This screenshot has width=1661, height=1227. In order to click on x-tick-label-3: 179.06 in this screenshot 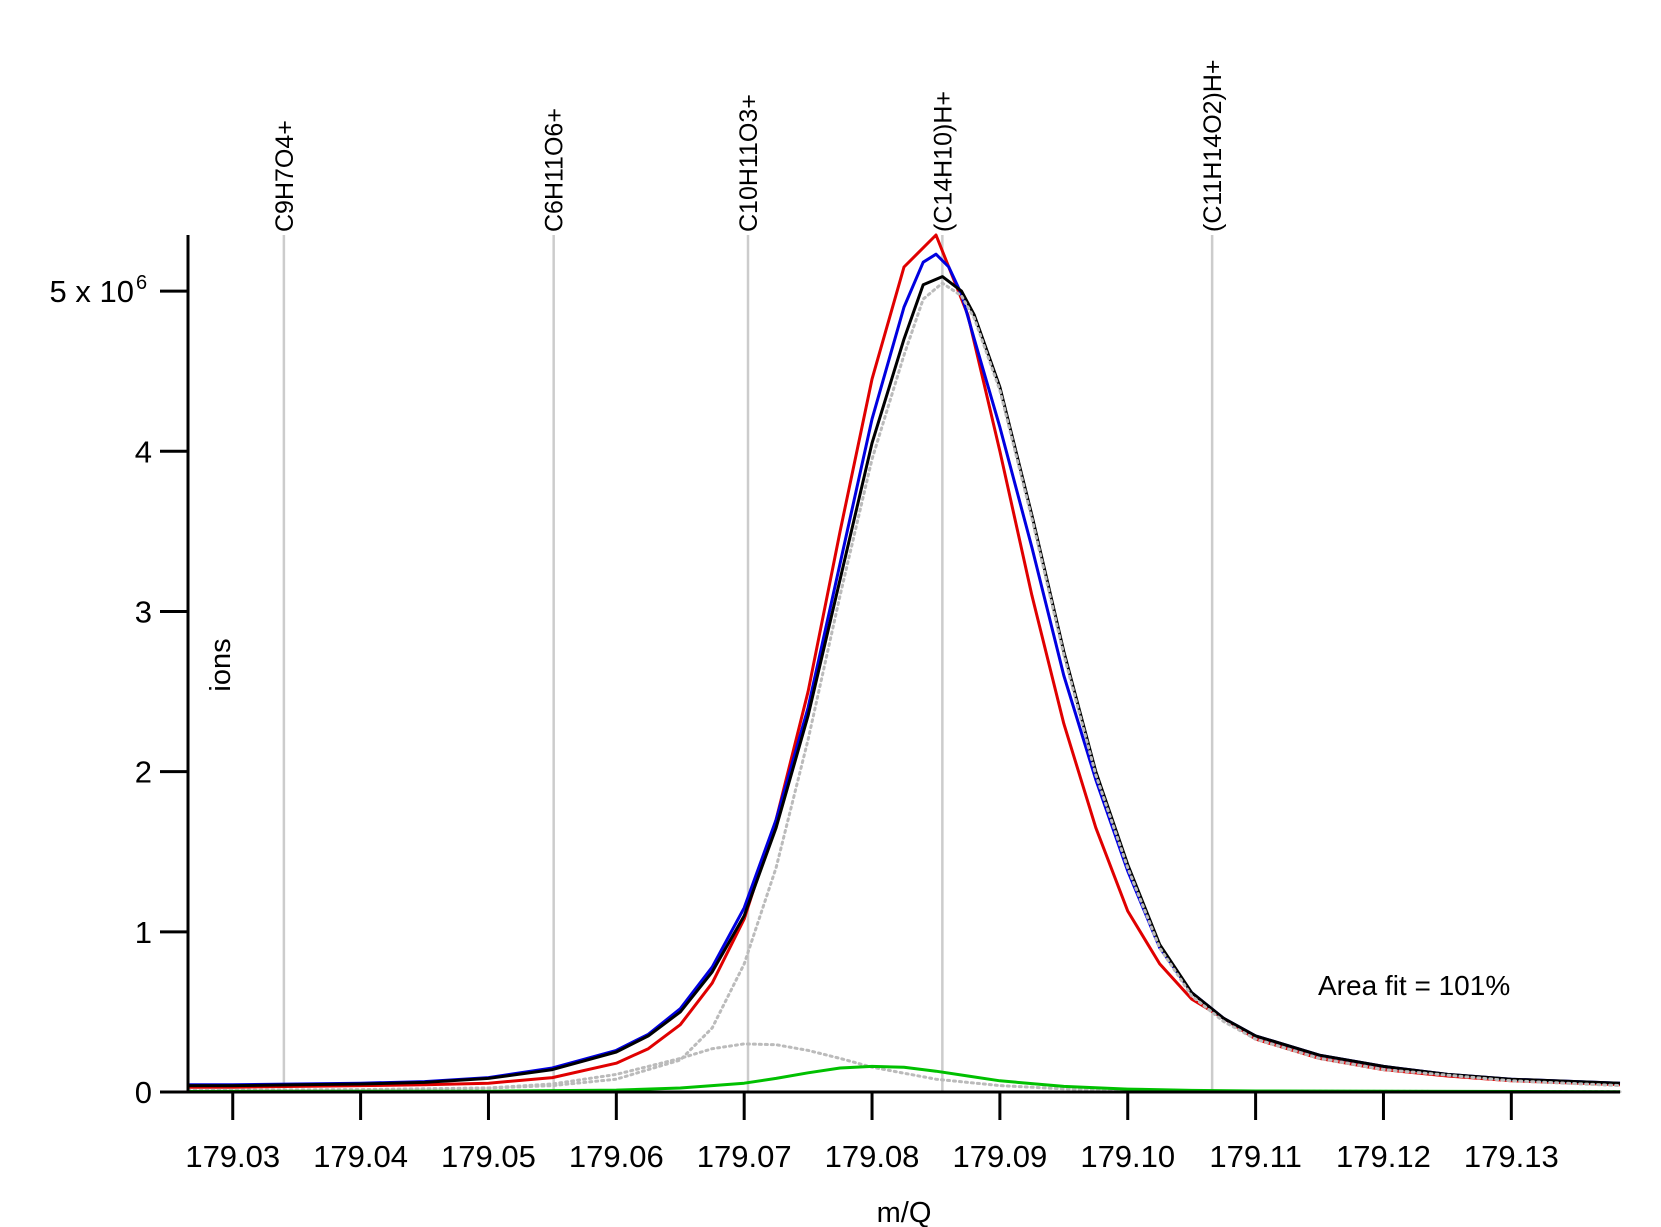, I will do `click(616, 1156)`.